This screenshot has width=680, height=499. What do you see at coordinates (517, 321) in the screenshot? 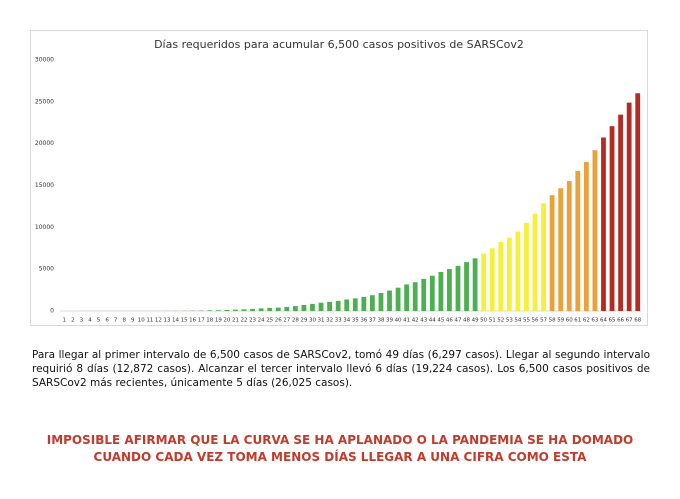
I see `x-tick-label: 54` at bounding box center [517, 321].